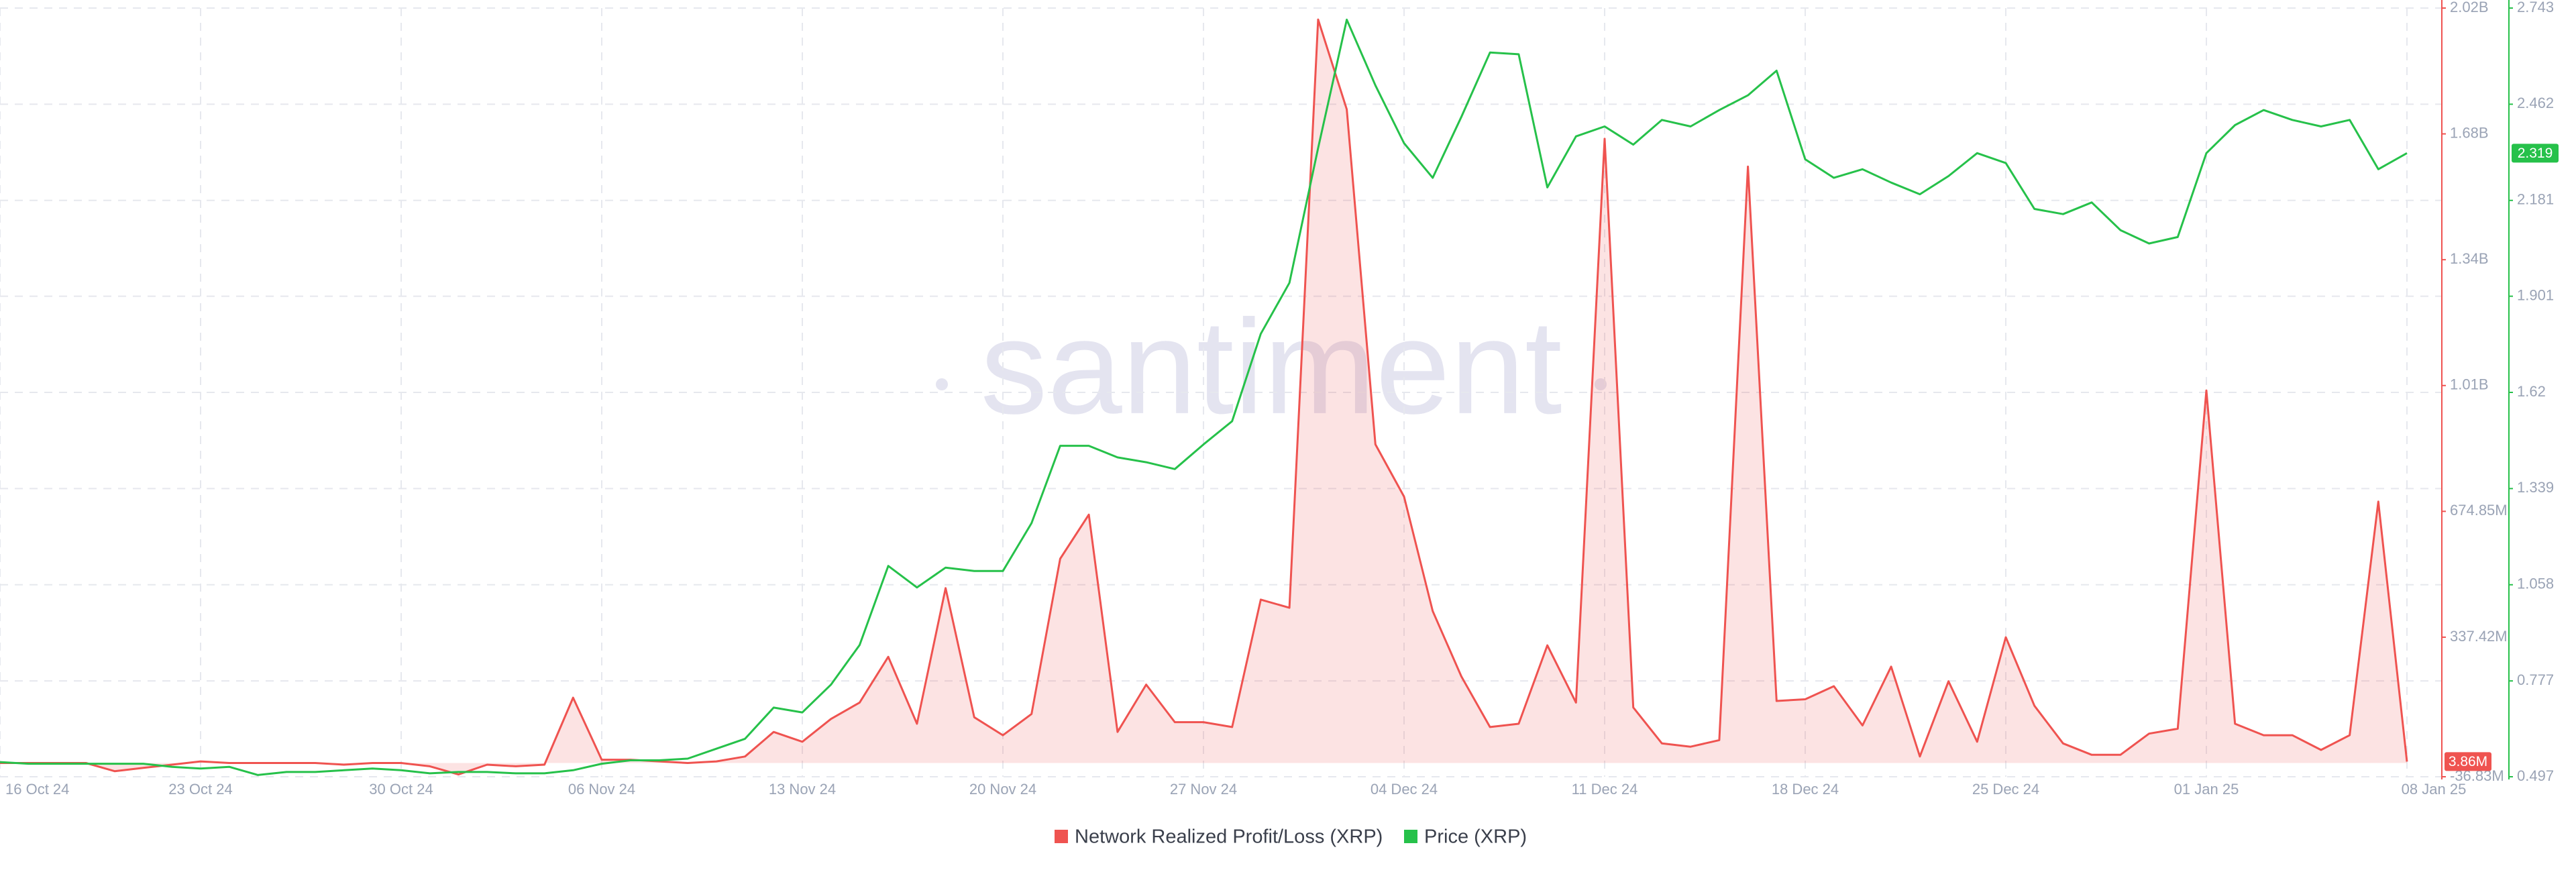 This screenshot has height=872, width=2576. Describe the element at coordinates (2535, 679) in the screenshot. I see `y2-tick-label: 0.777` at that location.